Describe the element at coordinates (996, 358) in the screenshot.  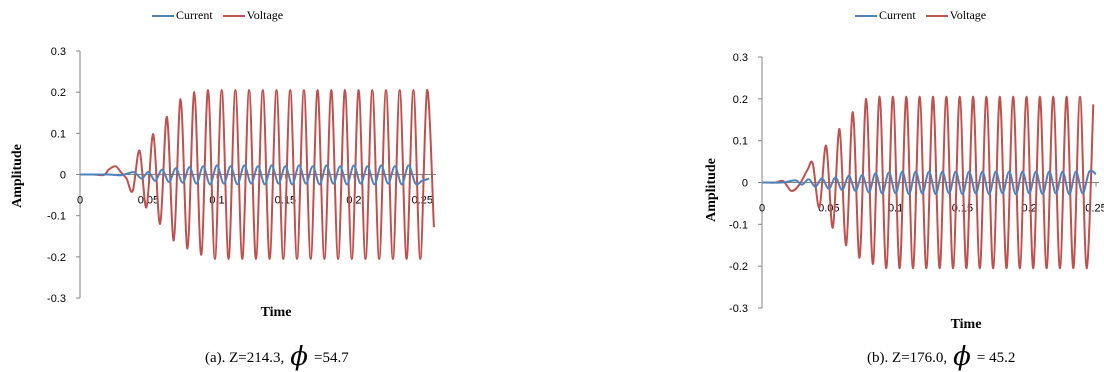
I see `caption-suffix: = 45.2` at that location.